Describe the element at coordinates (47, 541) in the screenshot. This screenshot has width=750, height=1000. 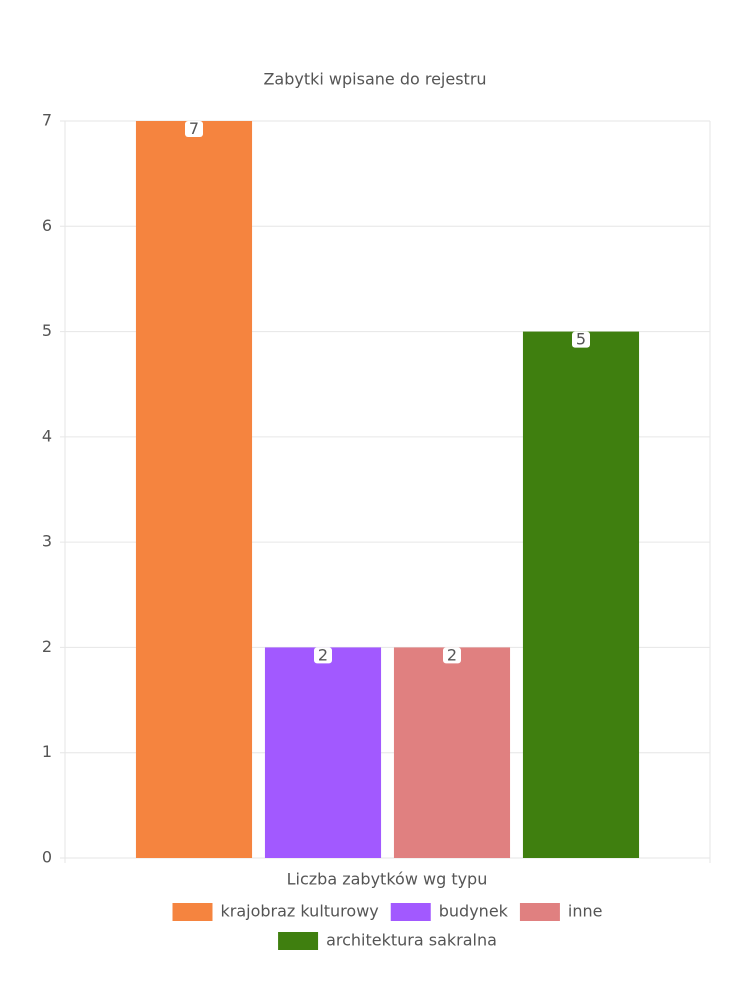
I see `y-tick-label: 3` at that location.